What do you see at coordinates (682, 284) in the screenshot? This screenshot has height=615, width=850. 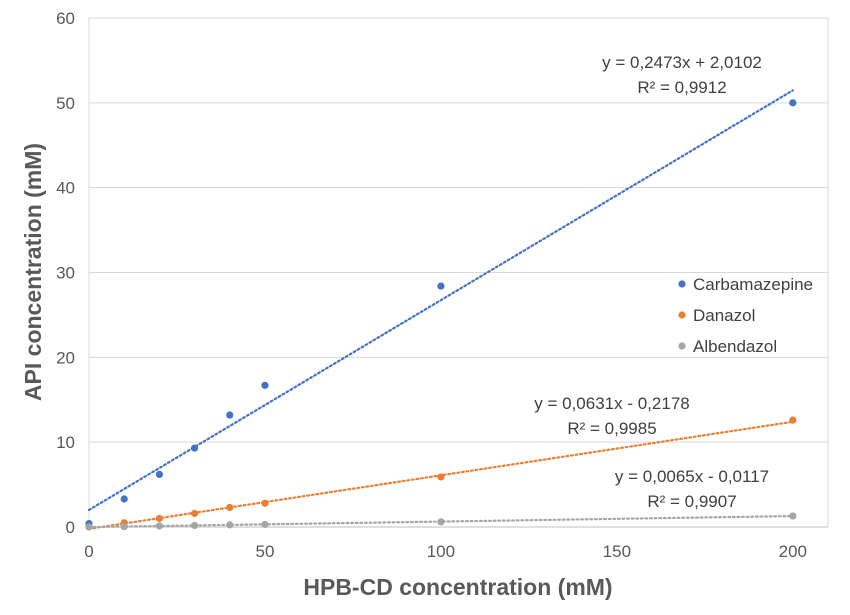 I see `legend-marker-carbamazepine` at bounding box center [682, 284].